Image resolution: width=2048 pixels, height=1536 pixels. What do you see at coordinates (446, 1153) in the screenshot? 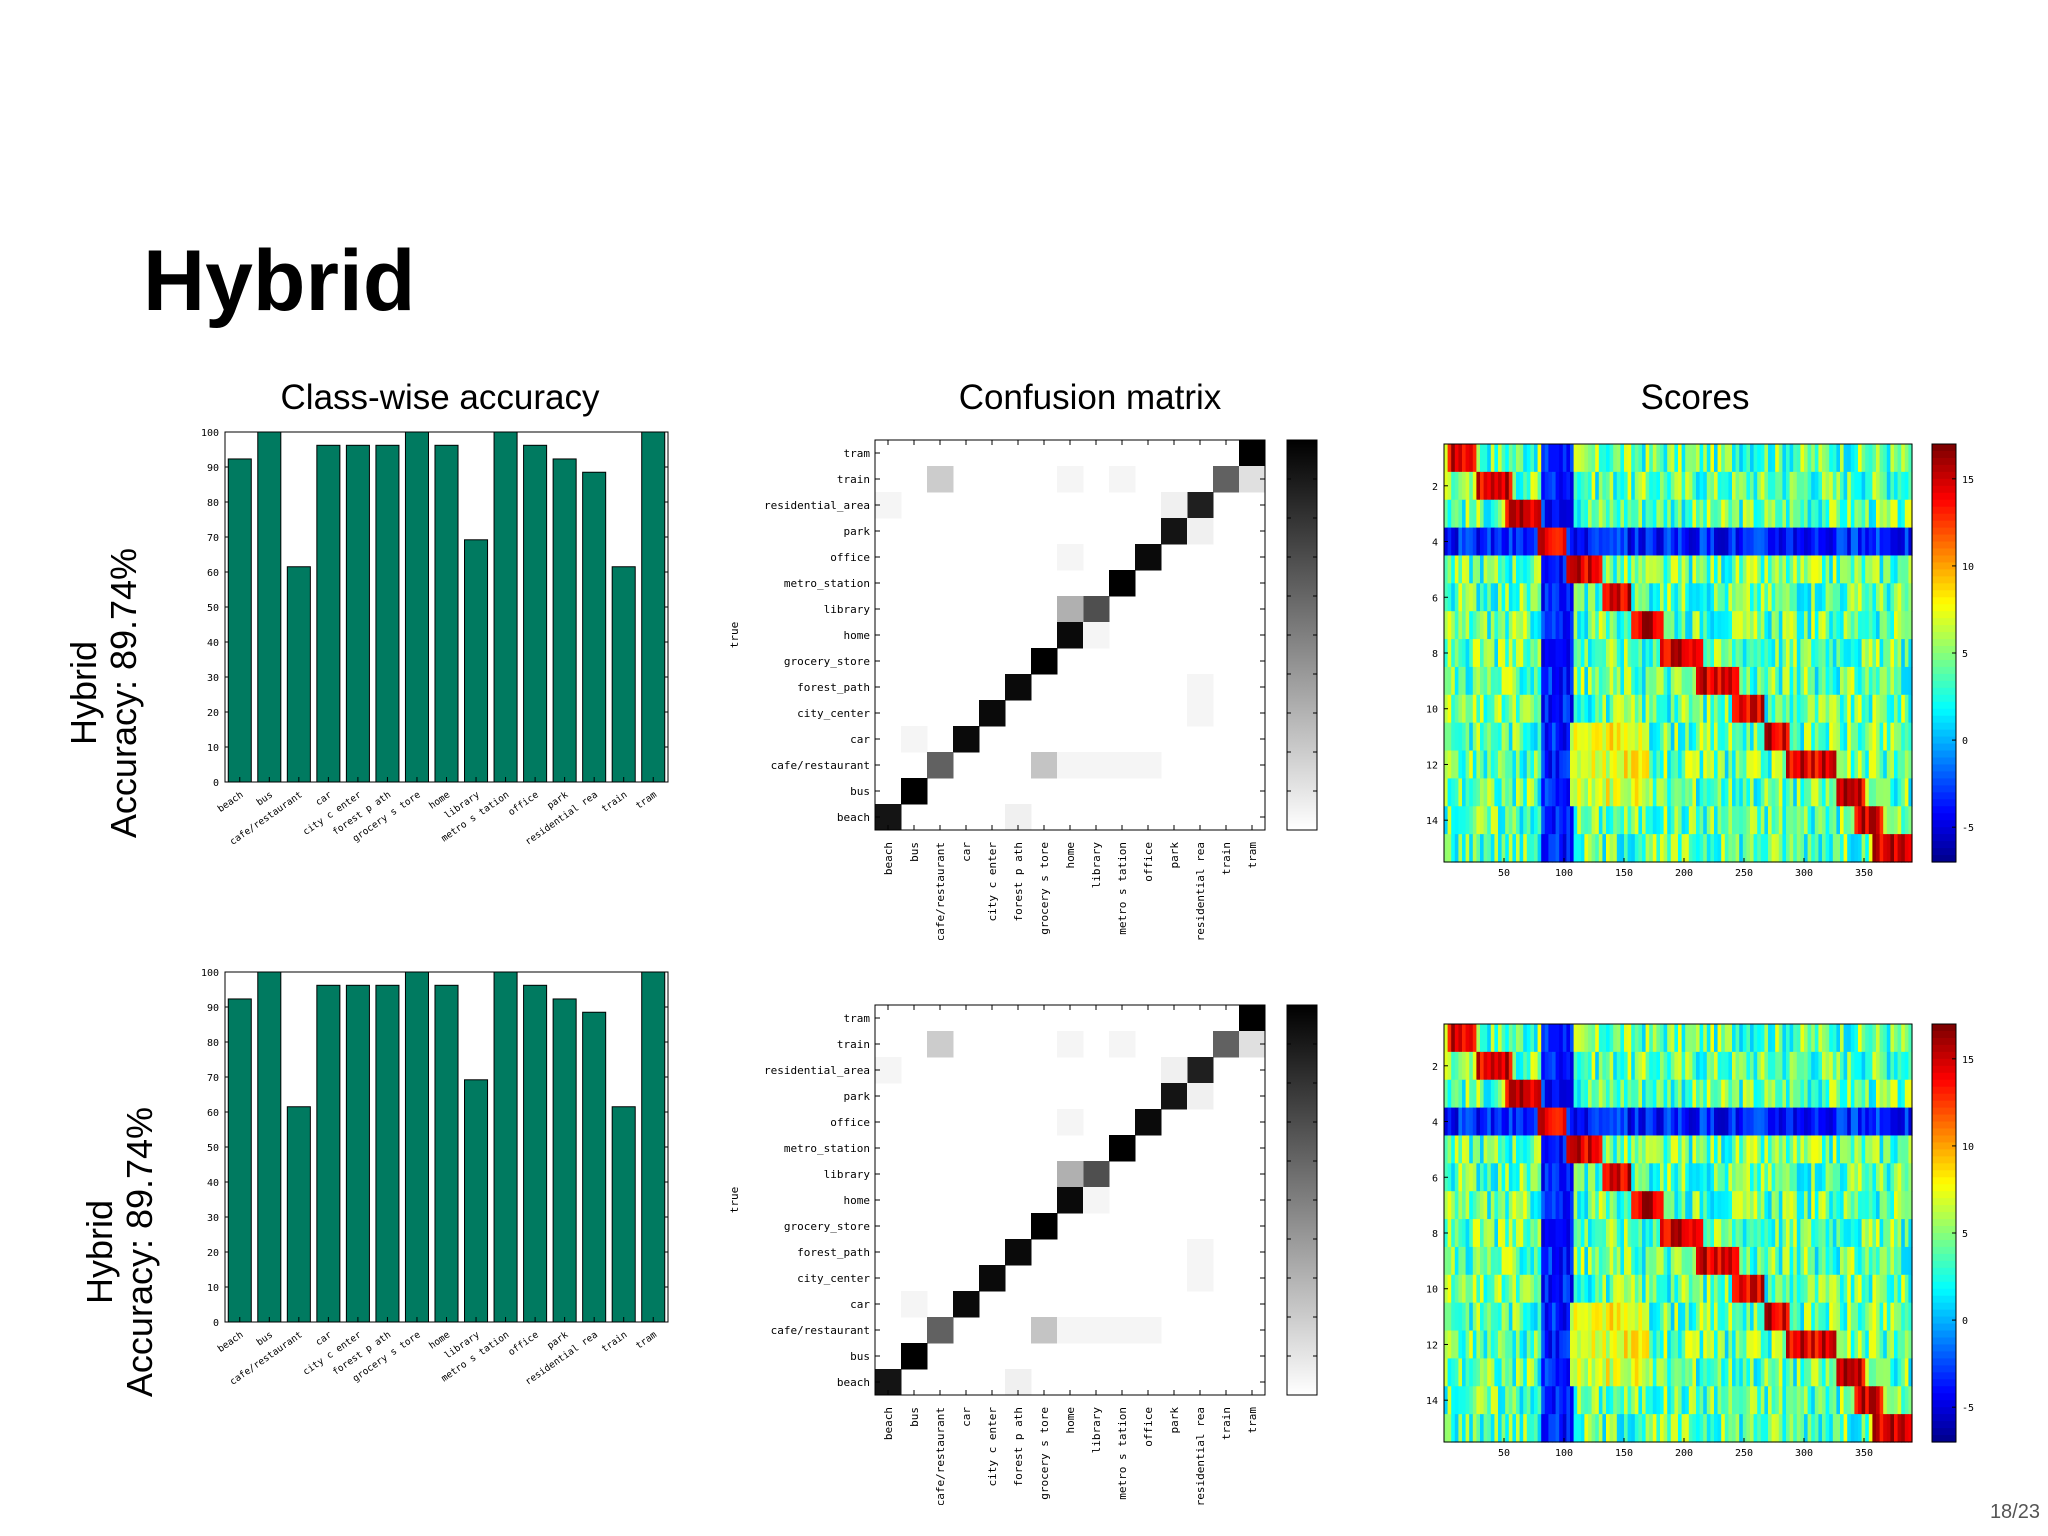
I see `bar-home` at bounding box center [446, 1153].